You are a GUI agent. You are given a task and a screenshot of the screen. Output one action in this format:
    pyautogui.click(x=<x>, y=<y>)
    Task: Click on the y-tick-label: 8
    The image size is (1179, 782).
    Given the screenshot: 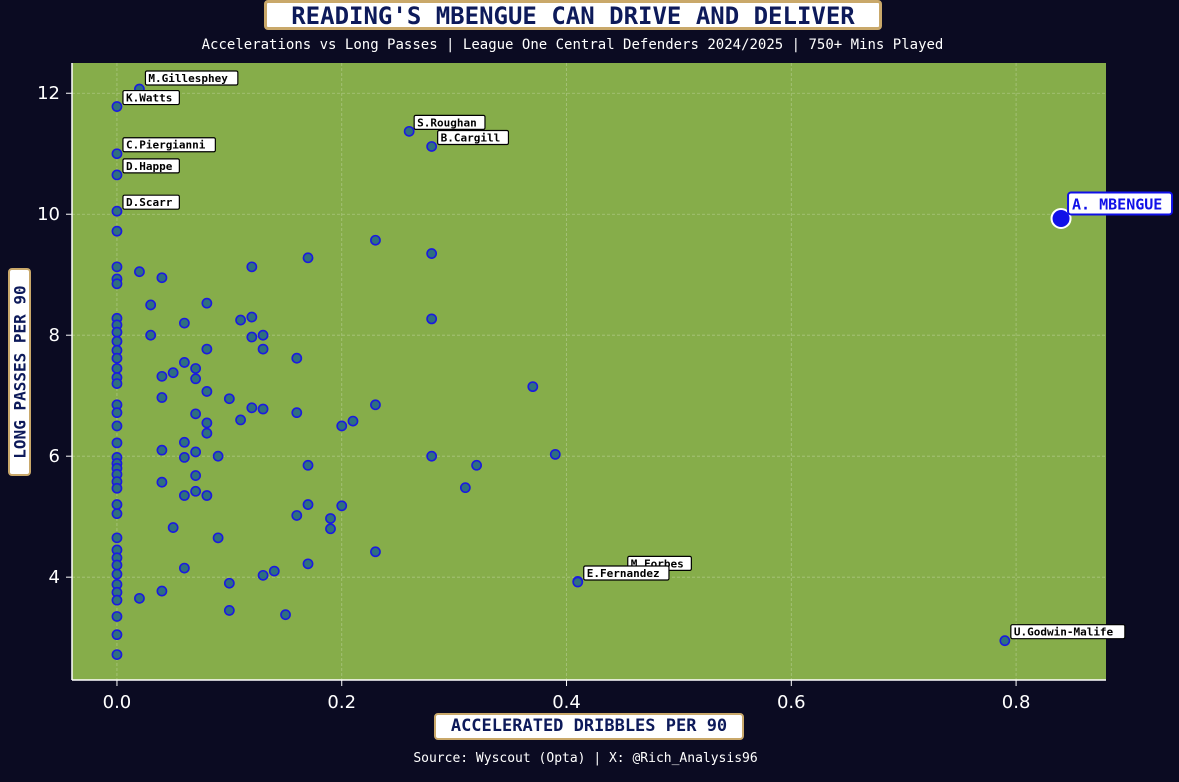 What is the action you would take?
    pyautogui.click(x=54, y=335)
    